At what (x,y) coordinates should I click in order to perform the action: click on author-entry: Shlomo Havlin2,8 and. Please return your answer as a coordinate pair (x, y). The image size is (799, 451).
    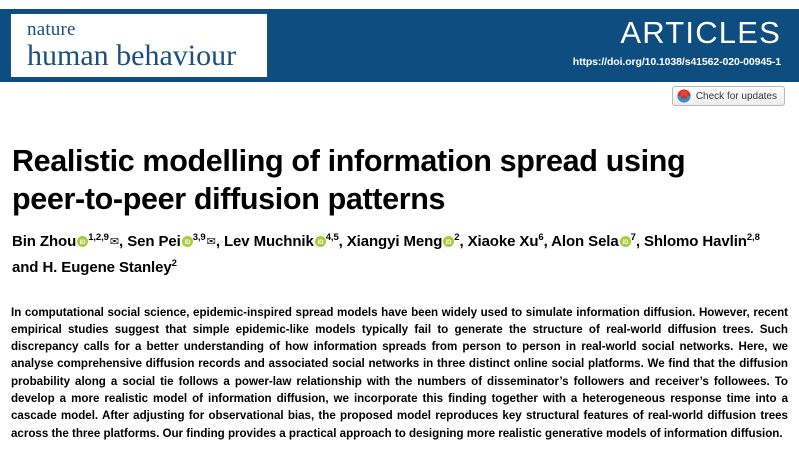
    Looking at the image, I should click on (386, 254).